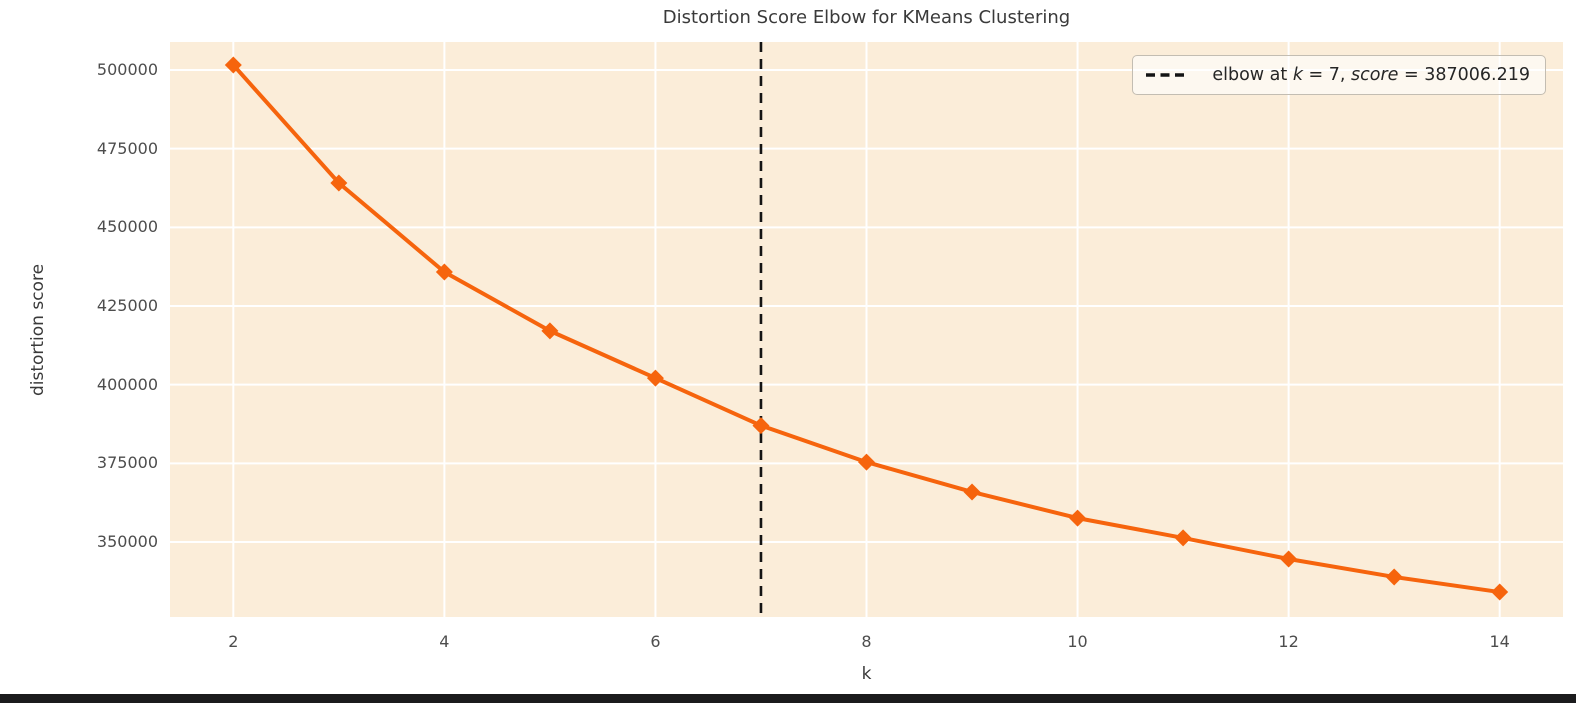  I want to click on y-tick-label: 400000, so click(127, 384).